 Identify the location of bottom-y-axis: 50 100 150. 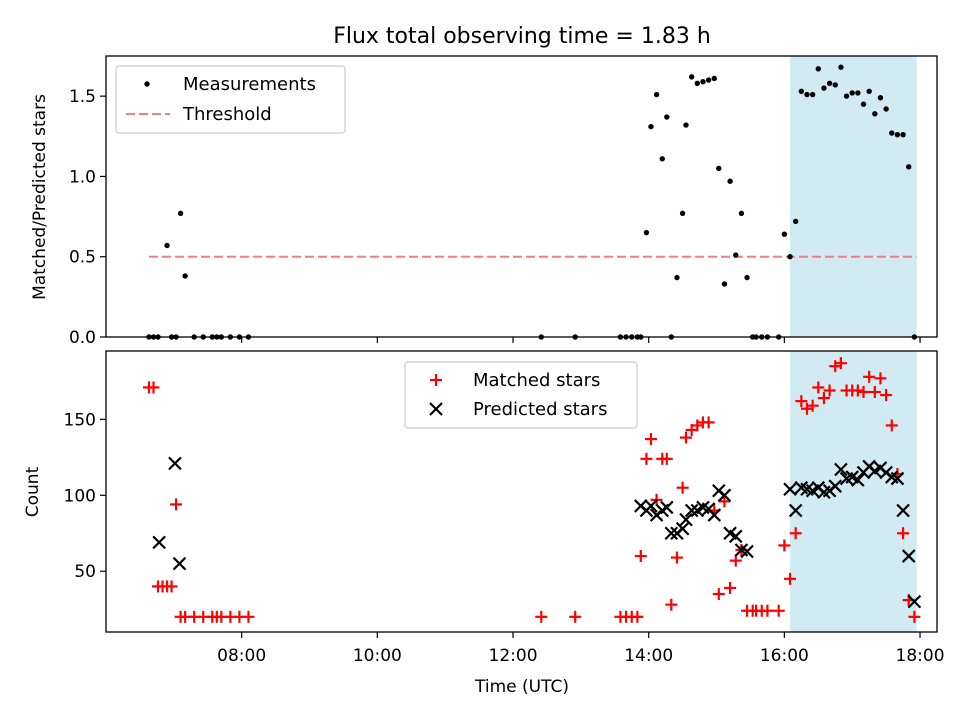
(85, 496).